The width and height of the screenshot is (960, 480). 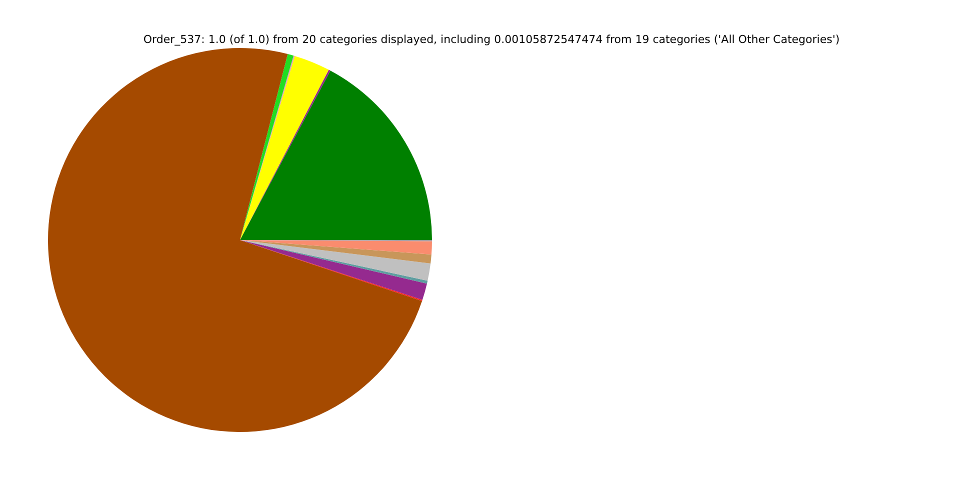 What do you see at coordinates (491, 39) in the screenshot?
I see `text: Order_537: 1.0 (of 1.0) from 20 categories displayed, including 0.00105872547474 from 19 categories ('All Other Categories')` at bounding box center [491, 39].